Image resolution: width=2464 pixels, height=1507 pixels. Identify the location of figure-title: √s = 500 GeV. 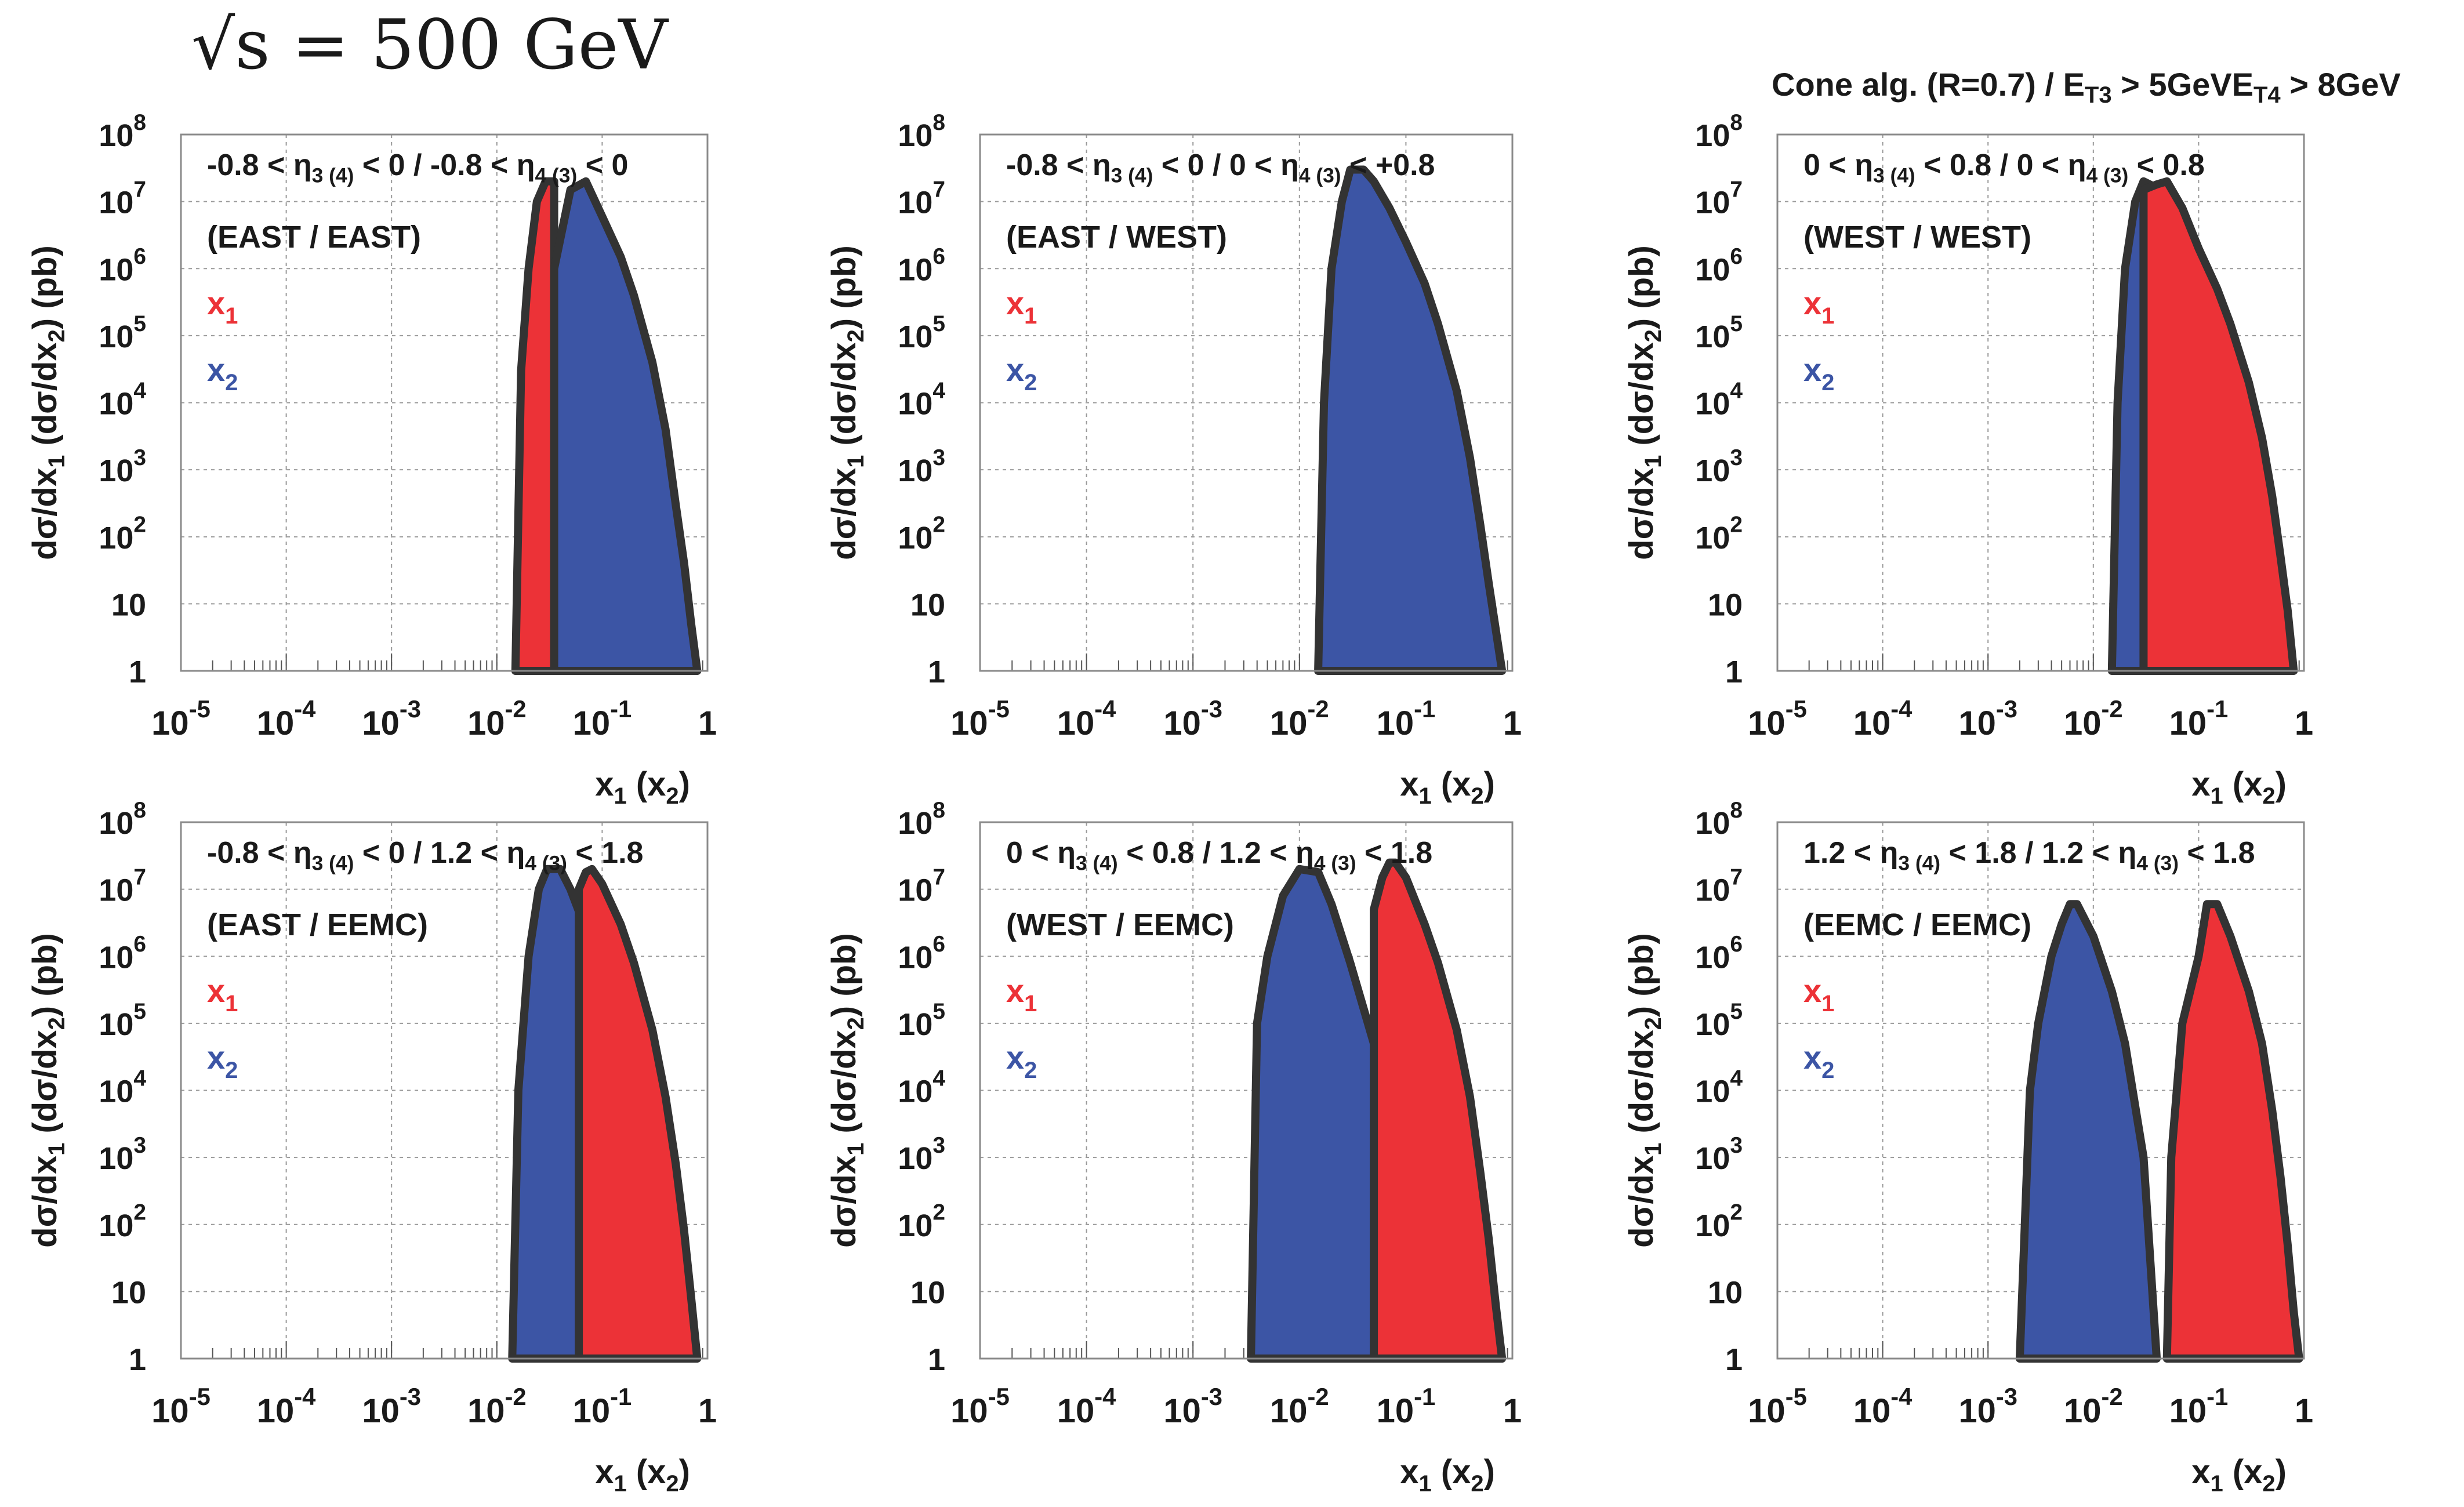
(430, 45).